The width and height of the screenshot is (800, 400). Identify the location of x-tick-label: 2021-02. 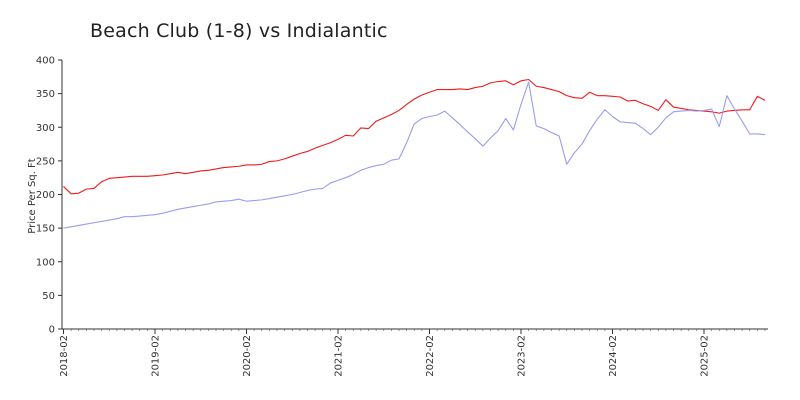
(339, 356).